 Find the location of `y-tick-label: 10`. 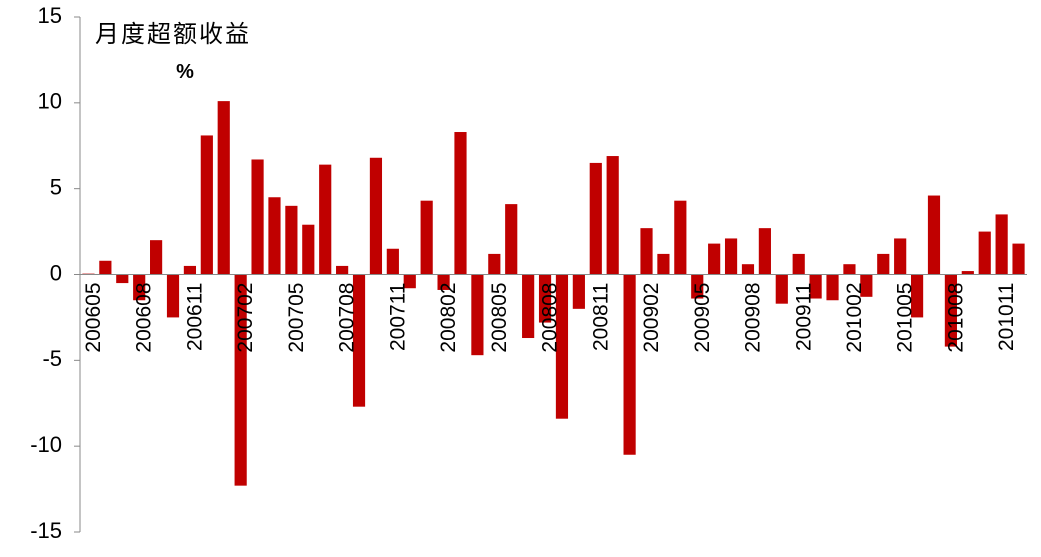

y-tick-label: 10 is located at coordinates (50, 101).